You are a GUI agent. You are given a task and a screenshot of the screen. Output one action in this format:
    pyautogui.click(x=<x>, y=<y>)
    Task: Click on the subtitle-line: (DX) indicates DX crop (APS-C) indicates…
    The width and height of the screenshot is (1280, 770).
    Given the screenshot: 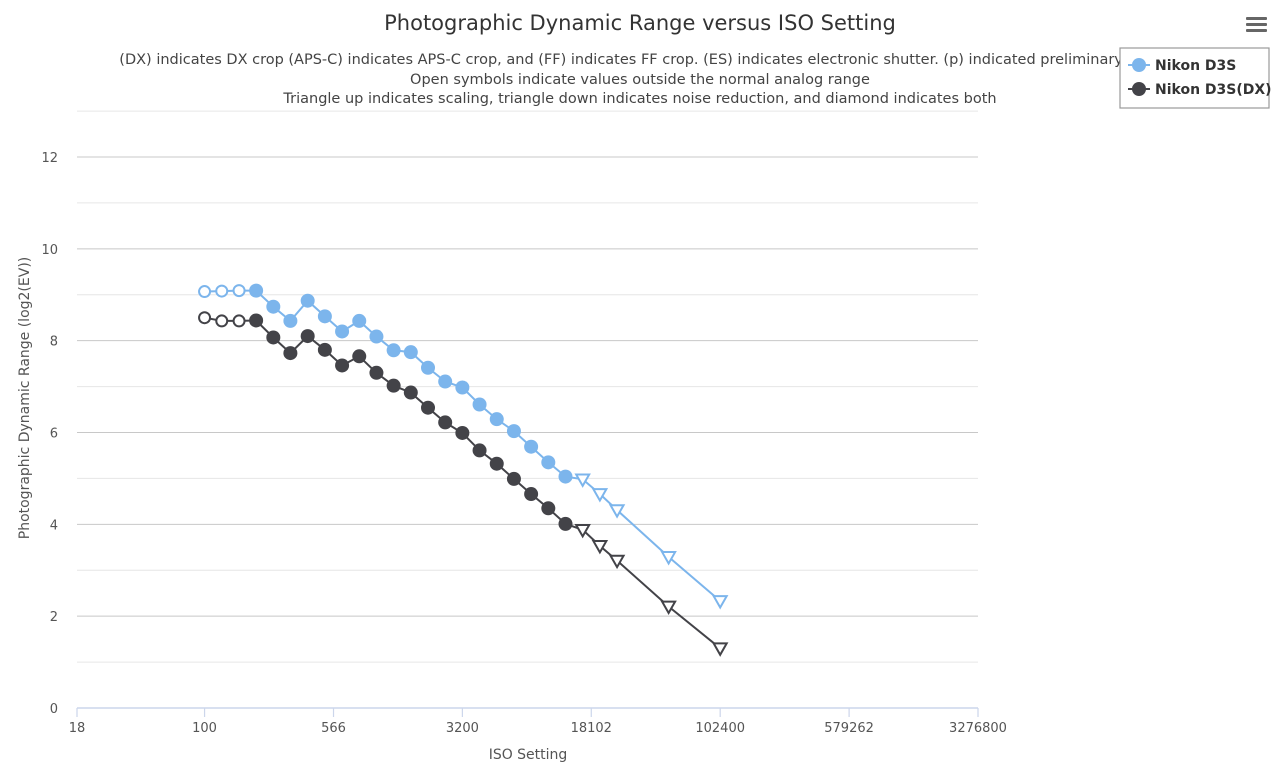 What is the action you would take?
    pyautogui.click(x=627, y=60)
    